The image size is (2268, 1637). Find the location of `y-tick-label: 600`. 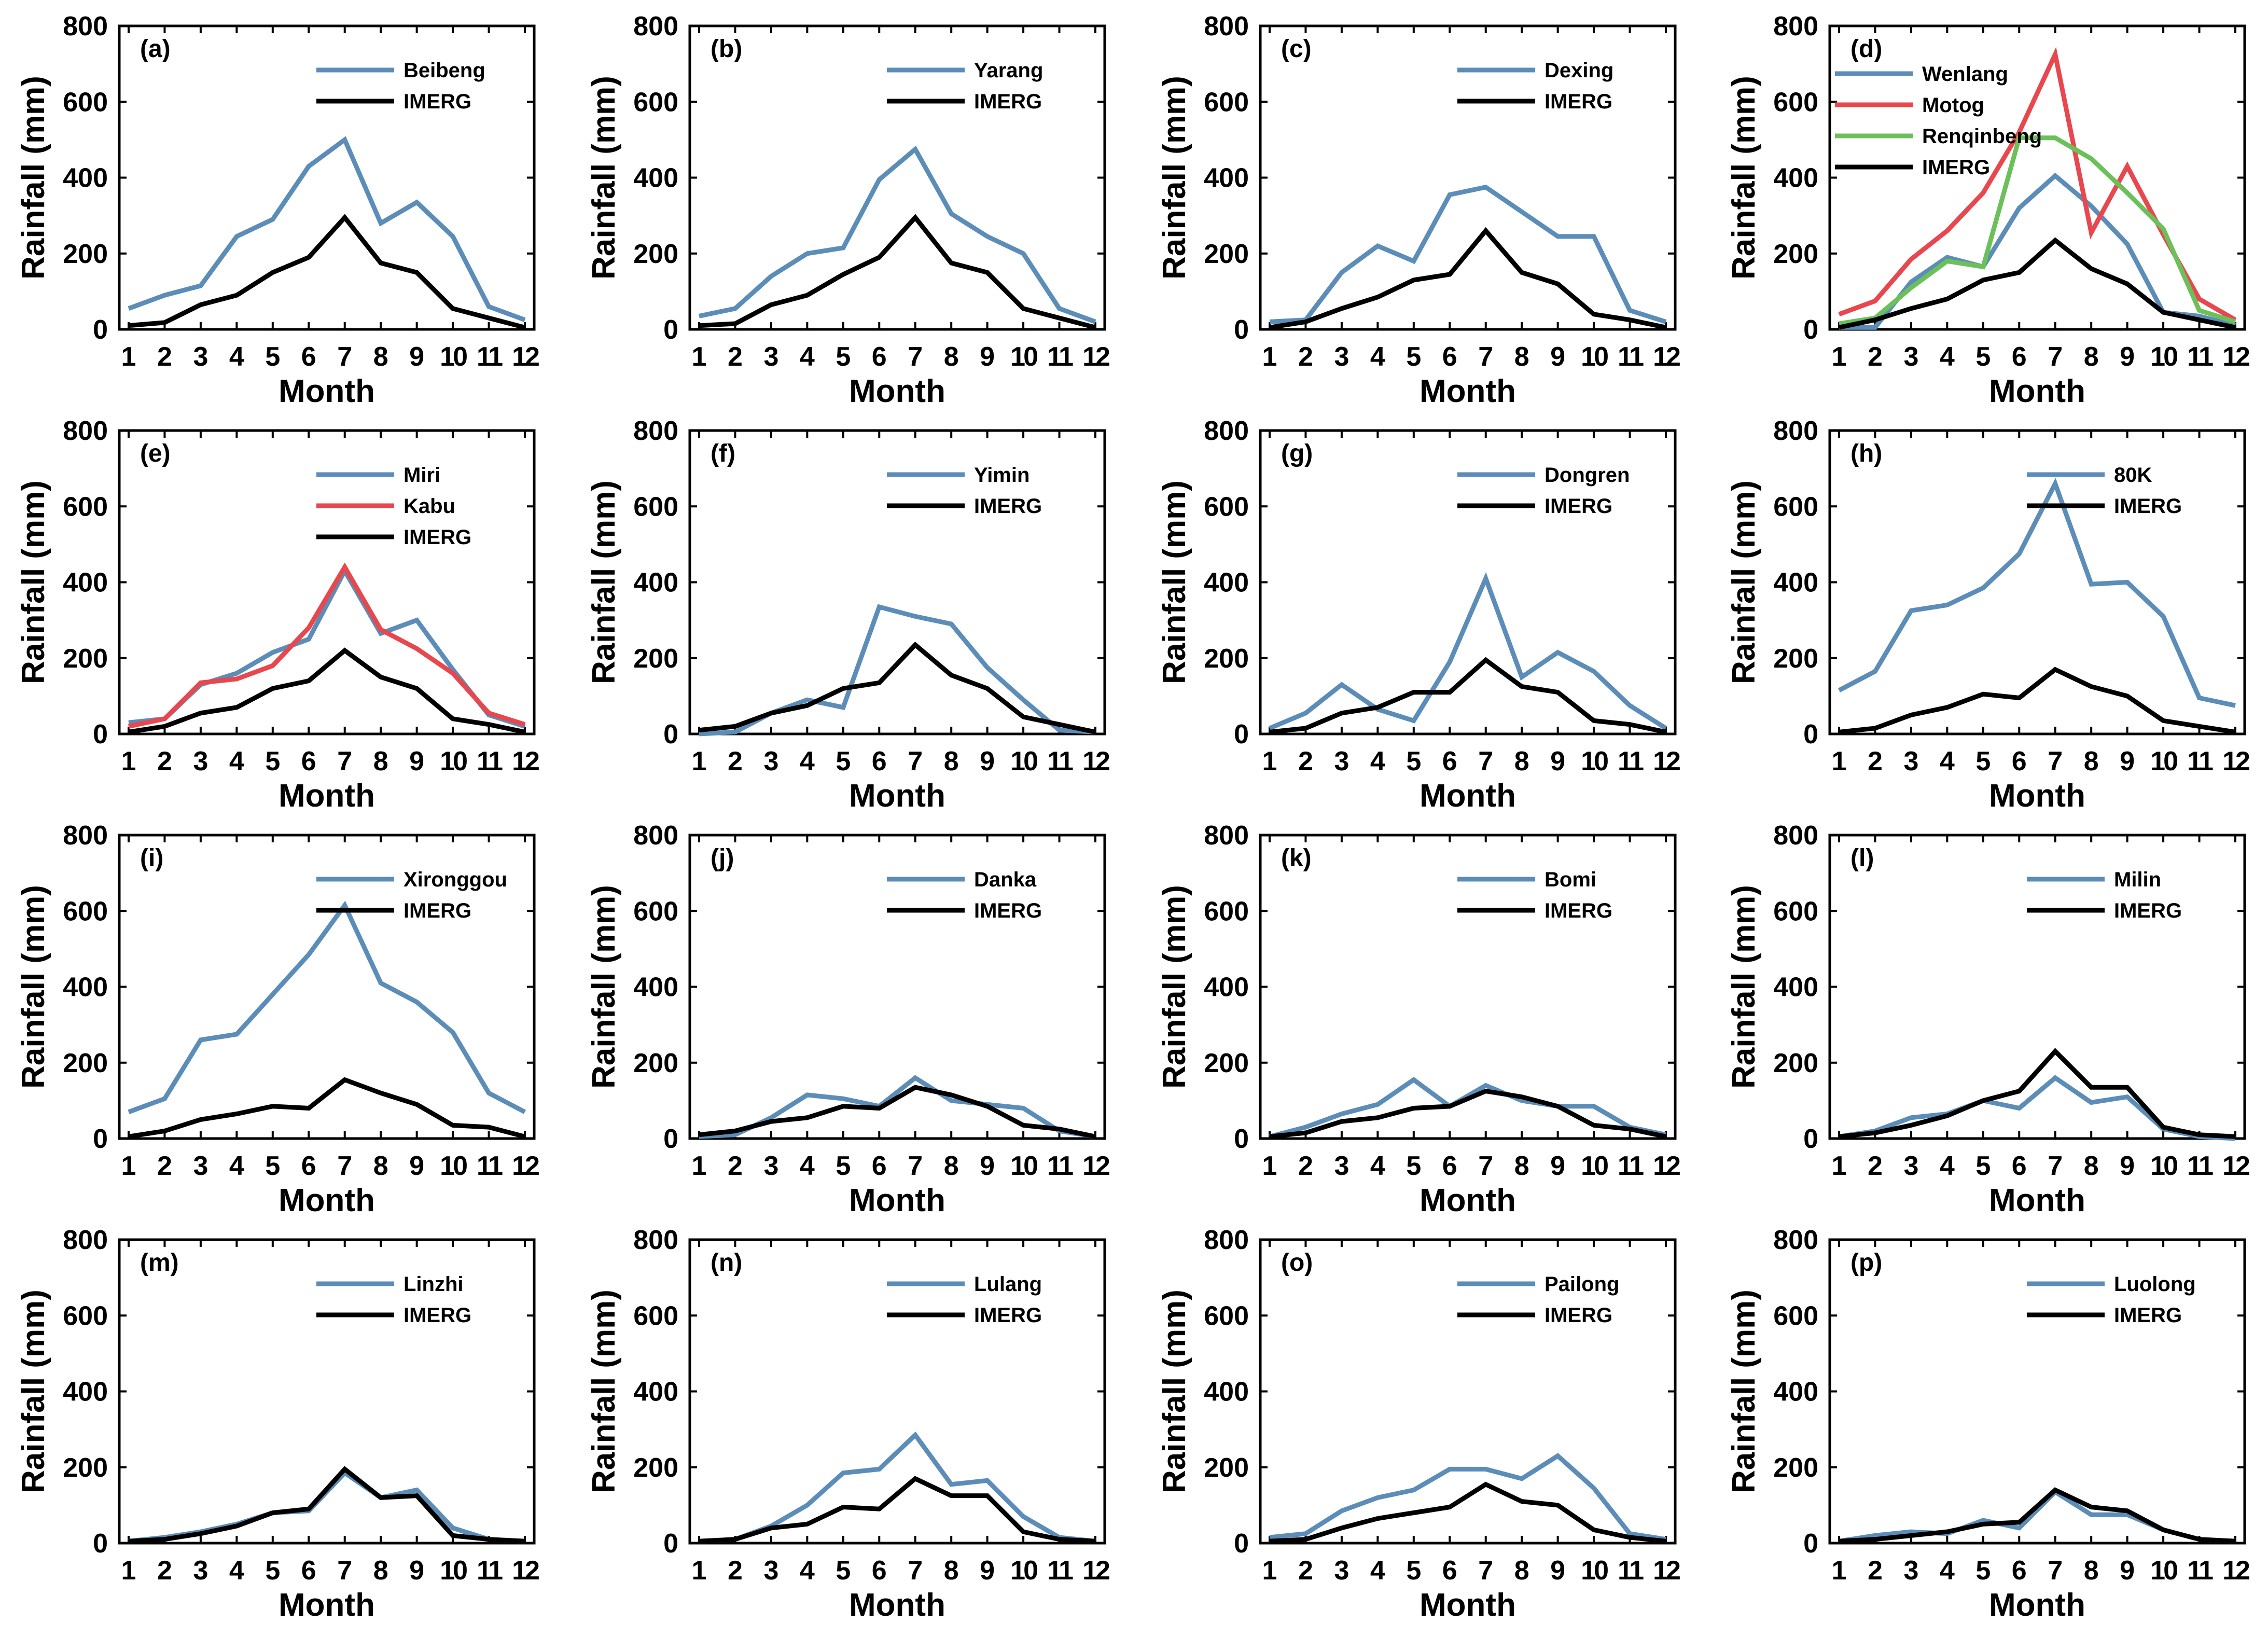

y-tick-label: 600 is located at coordinates (1795, 102).